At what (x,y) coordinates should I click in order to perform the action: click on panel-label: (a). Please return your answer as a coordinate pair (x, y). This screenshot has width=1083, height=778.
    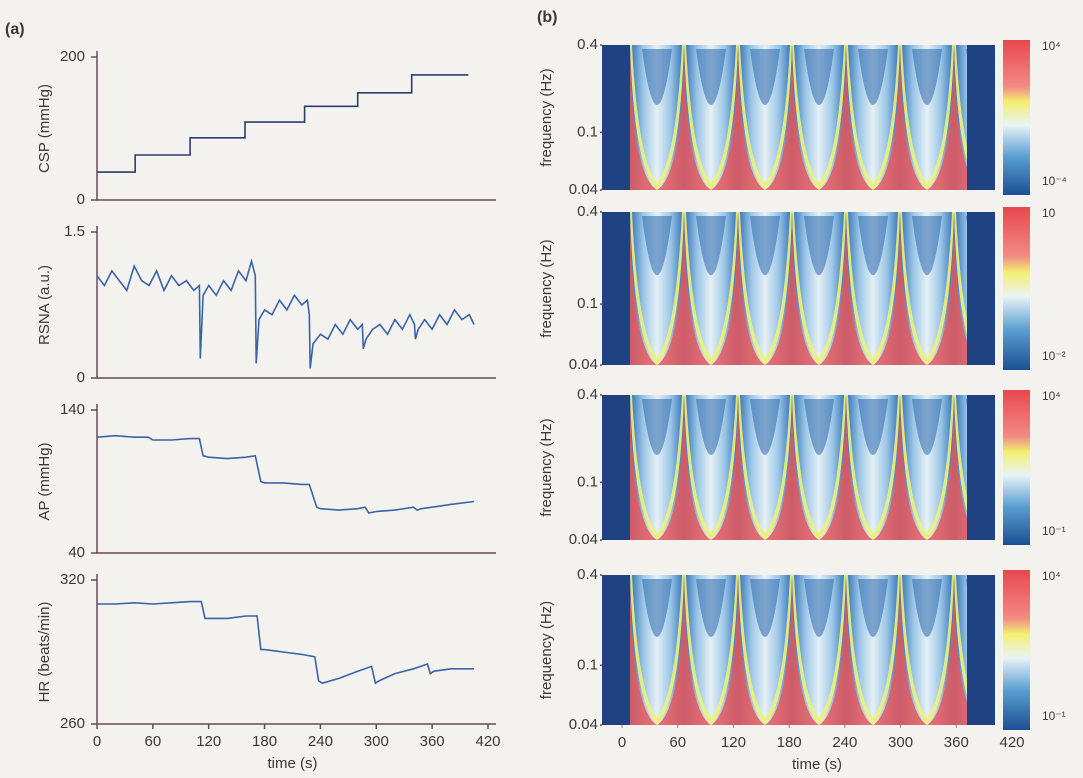
    Looking at the image, I should click on (15, 29).